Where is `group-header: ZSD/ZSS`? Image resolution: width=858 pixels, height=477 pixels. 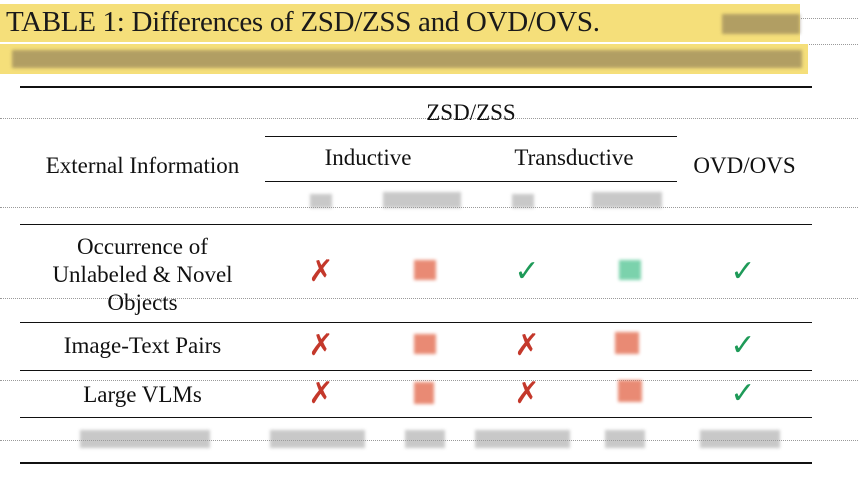 group-header: ZSD/ZSS is located at coordinates (471, 112).